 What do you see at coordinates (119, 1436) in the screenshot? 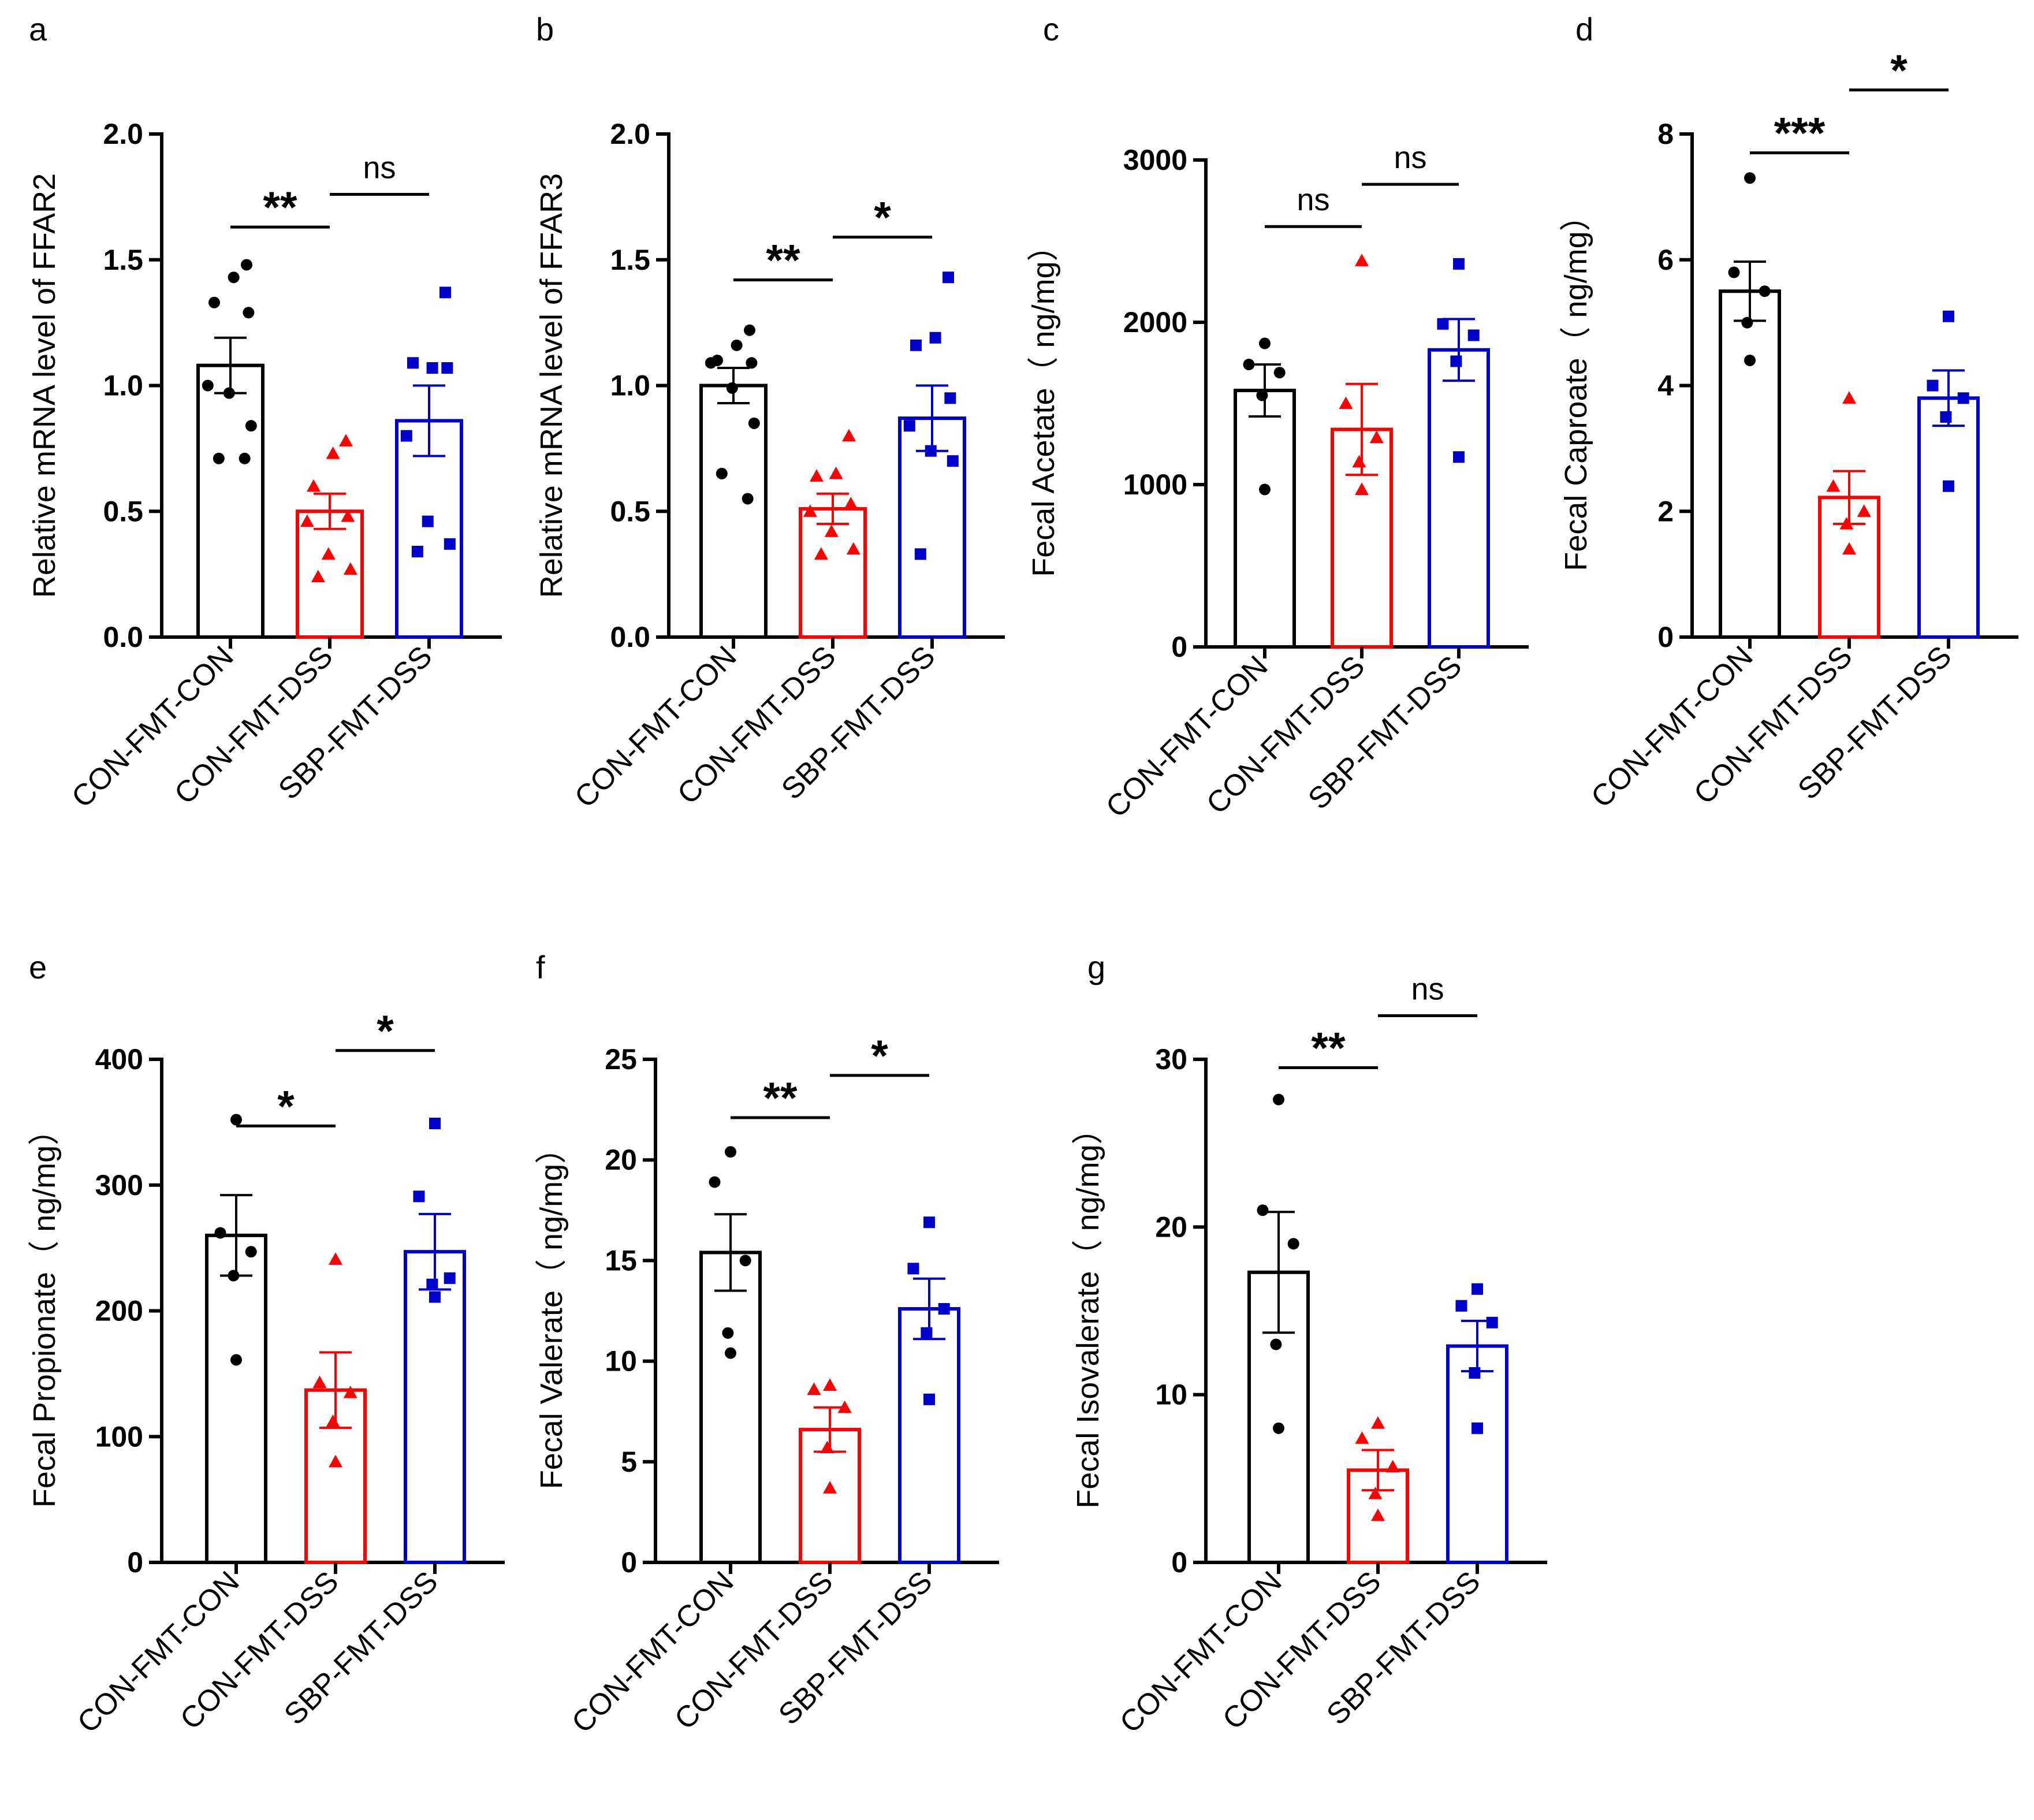
I see `y-tick-label: 100` at bounding box center [119, 1436].